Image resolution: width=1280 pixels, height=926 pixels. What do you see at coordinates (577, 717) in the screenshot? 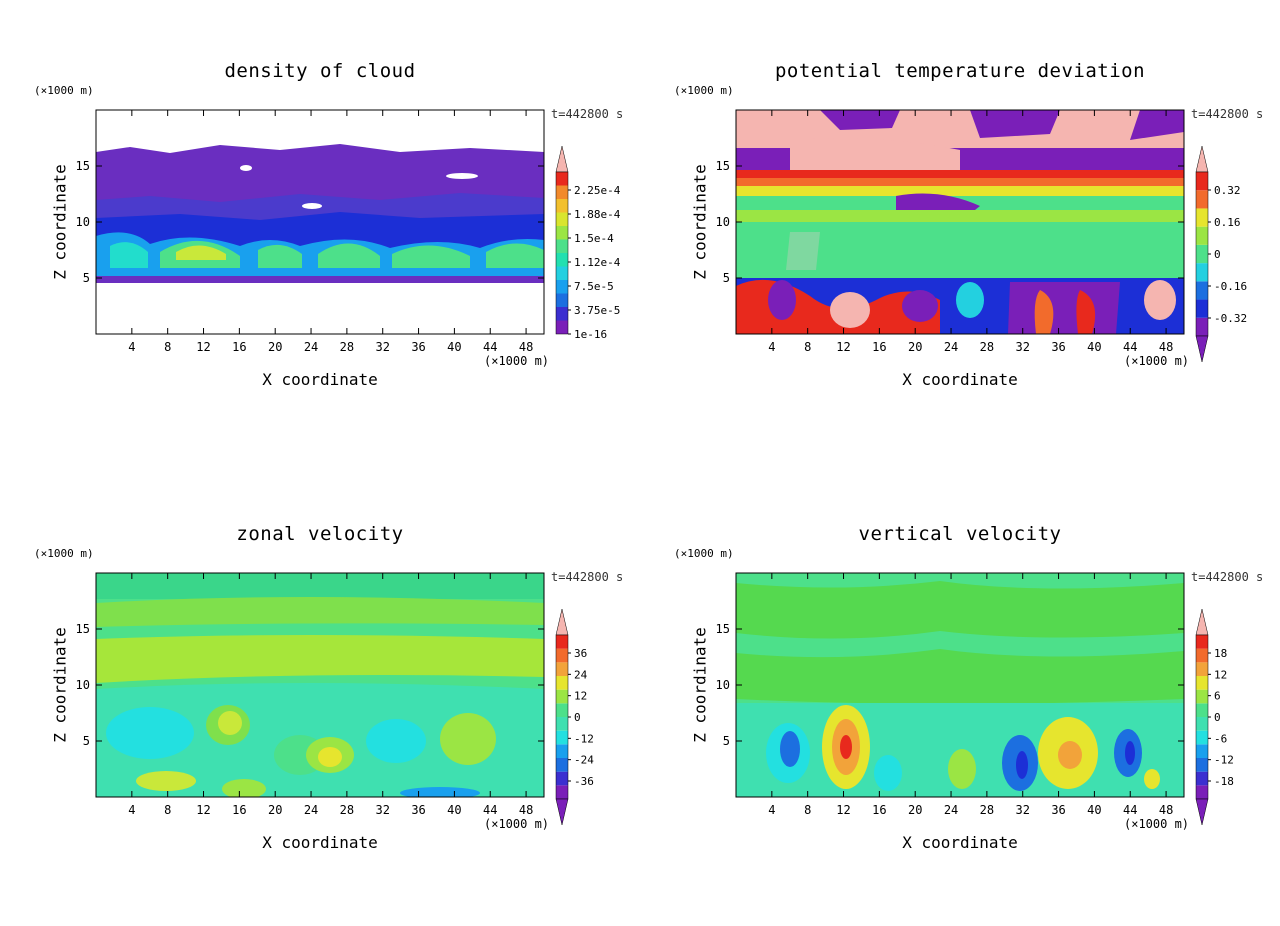
I see `colorbar-label: 0` at bounding box center [577, 717].